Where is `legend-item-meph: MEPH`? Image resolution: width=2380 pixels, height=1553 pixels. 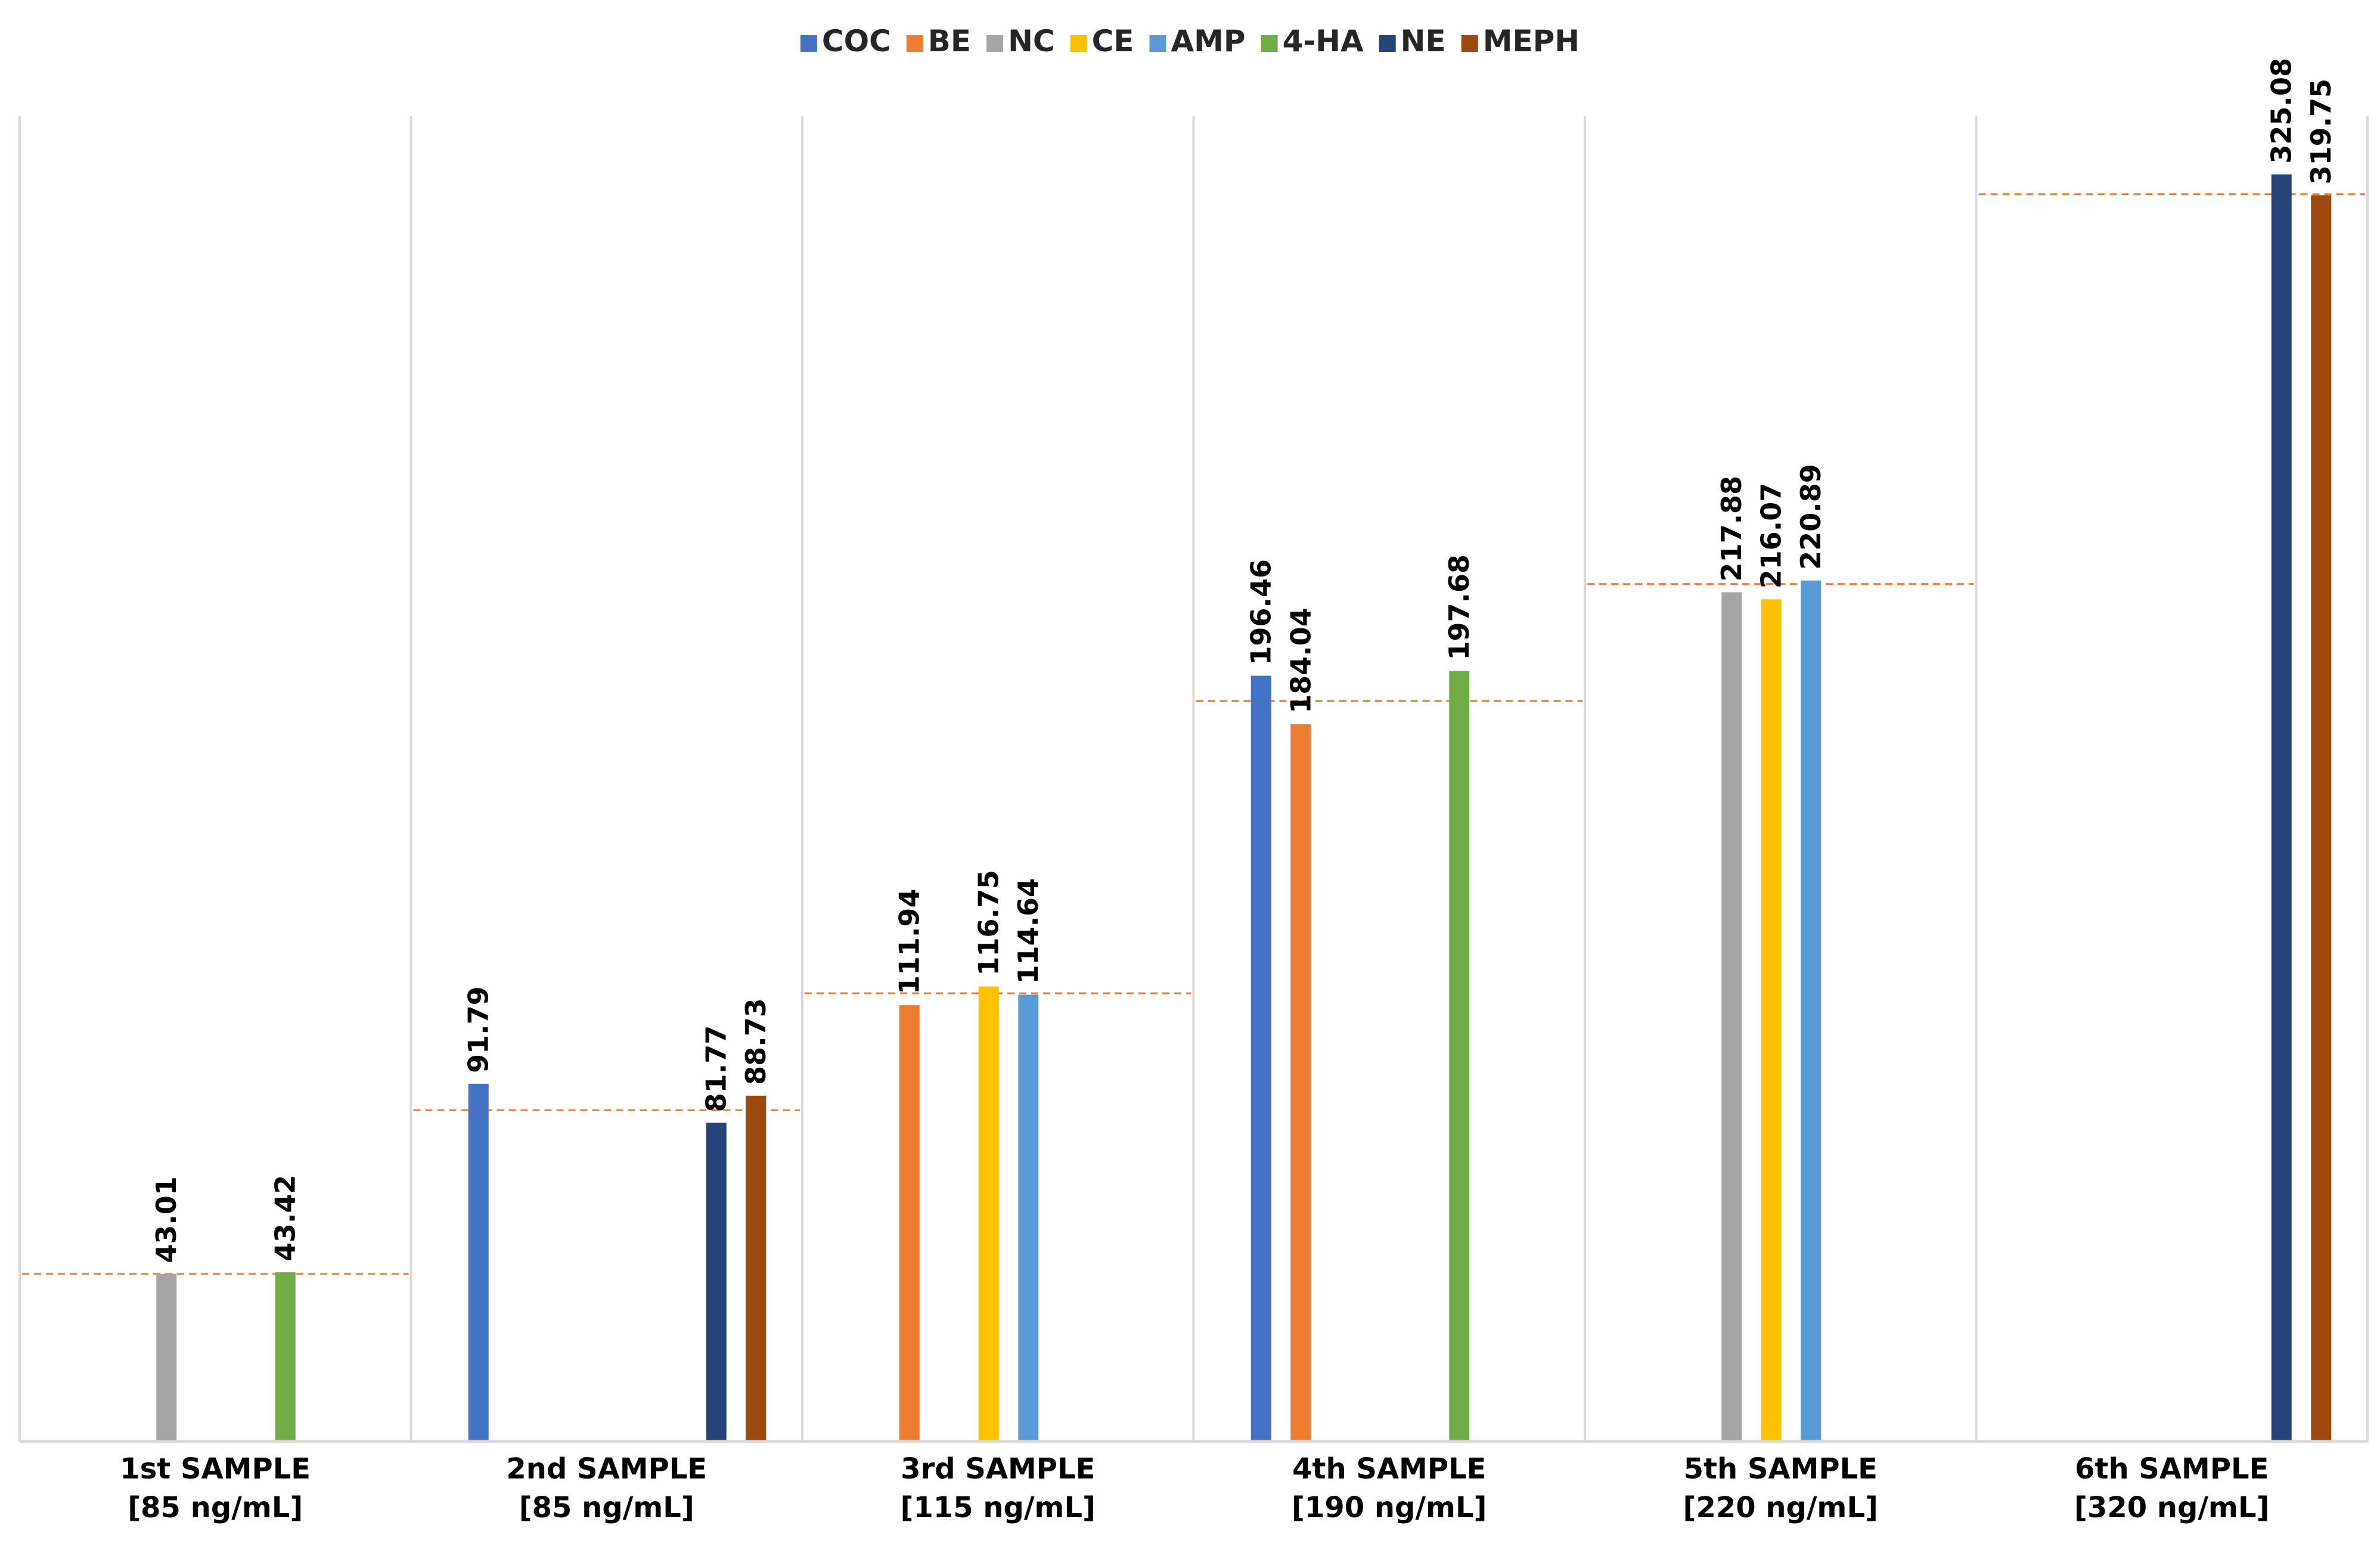
legend-item-meph: MEPH is located at coordinates (1520, 41).